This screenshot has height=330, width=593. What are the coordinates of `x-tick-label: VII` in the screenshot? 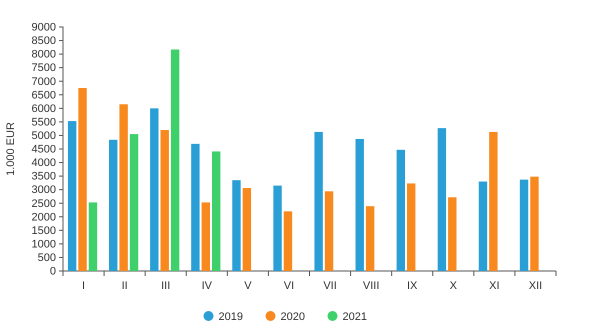 It's located at (330, 286).